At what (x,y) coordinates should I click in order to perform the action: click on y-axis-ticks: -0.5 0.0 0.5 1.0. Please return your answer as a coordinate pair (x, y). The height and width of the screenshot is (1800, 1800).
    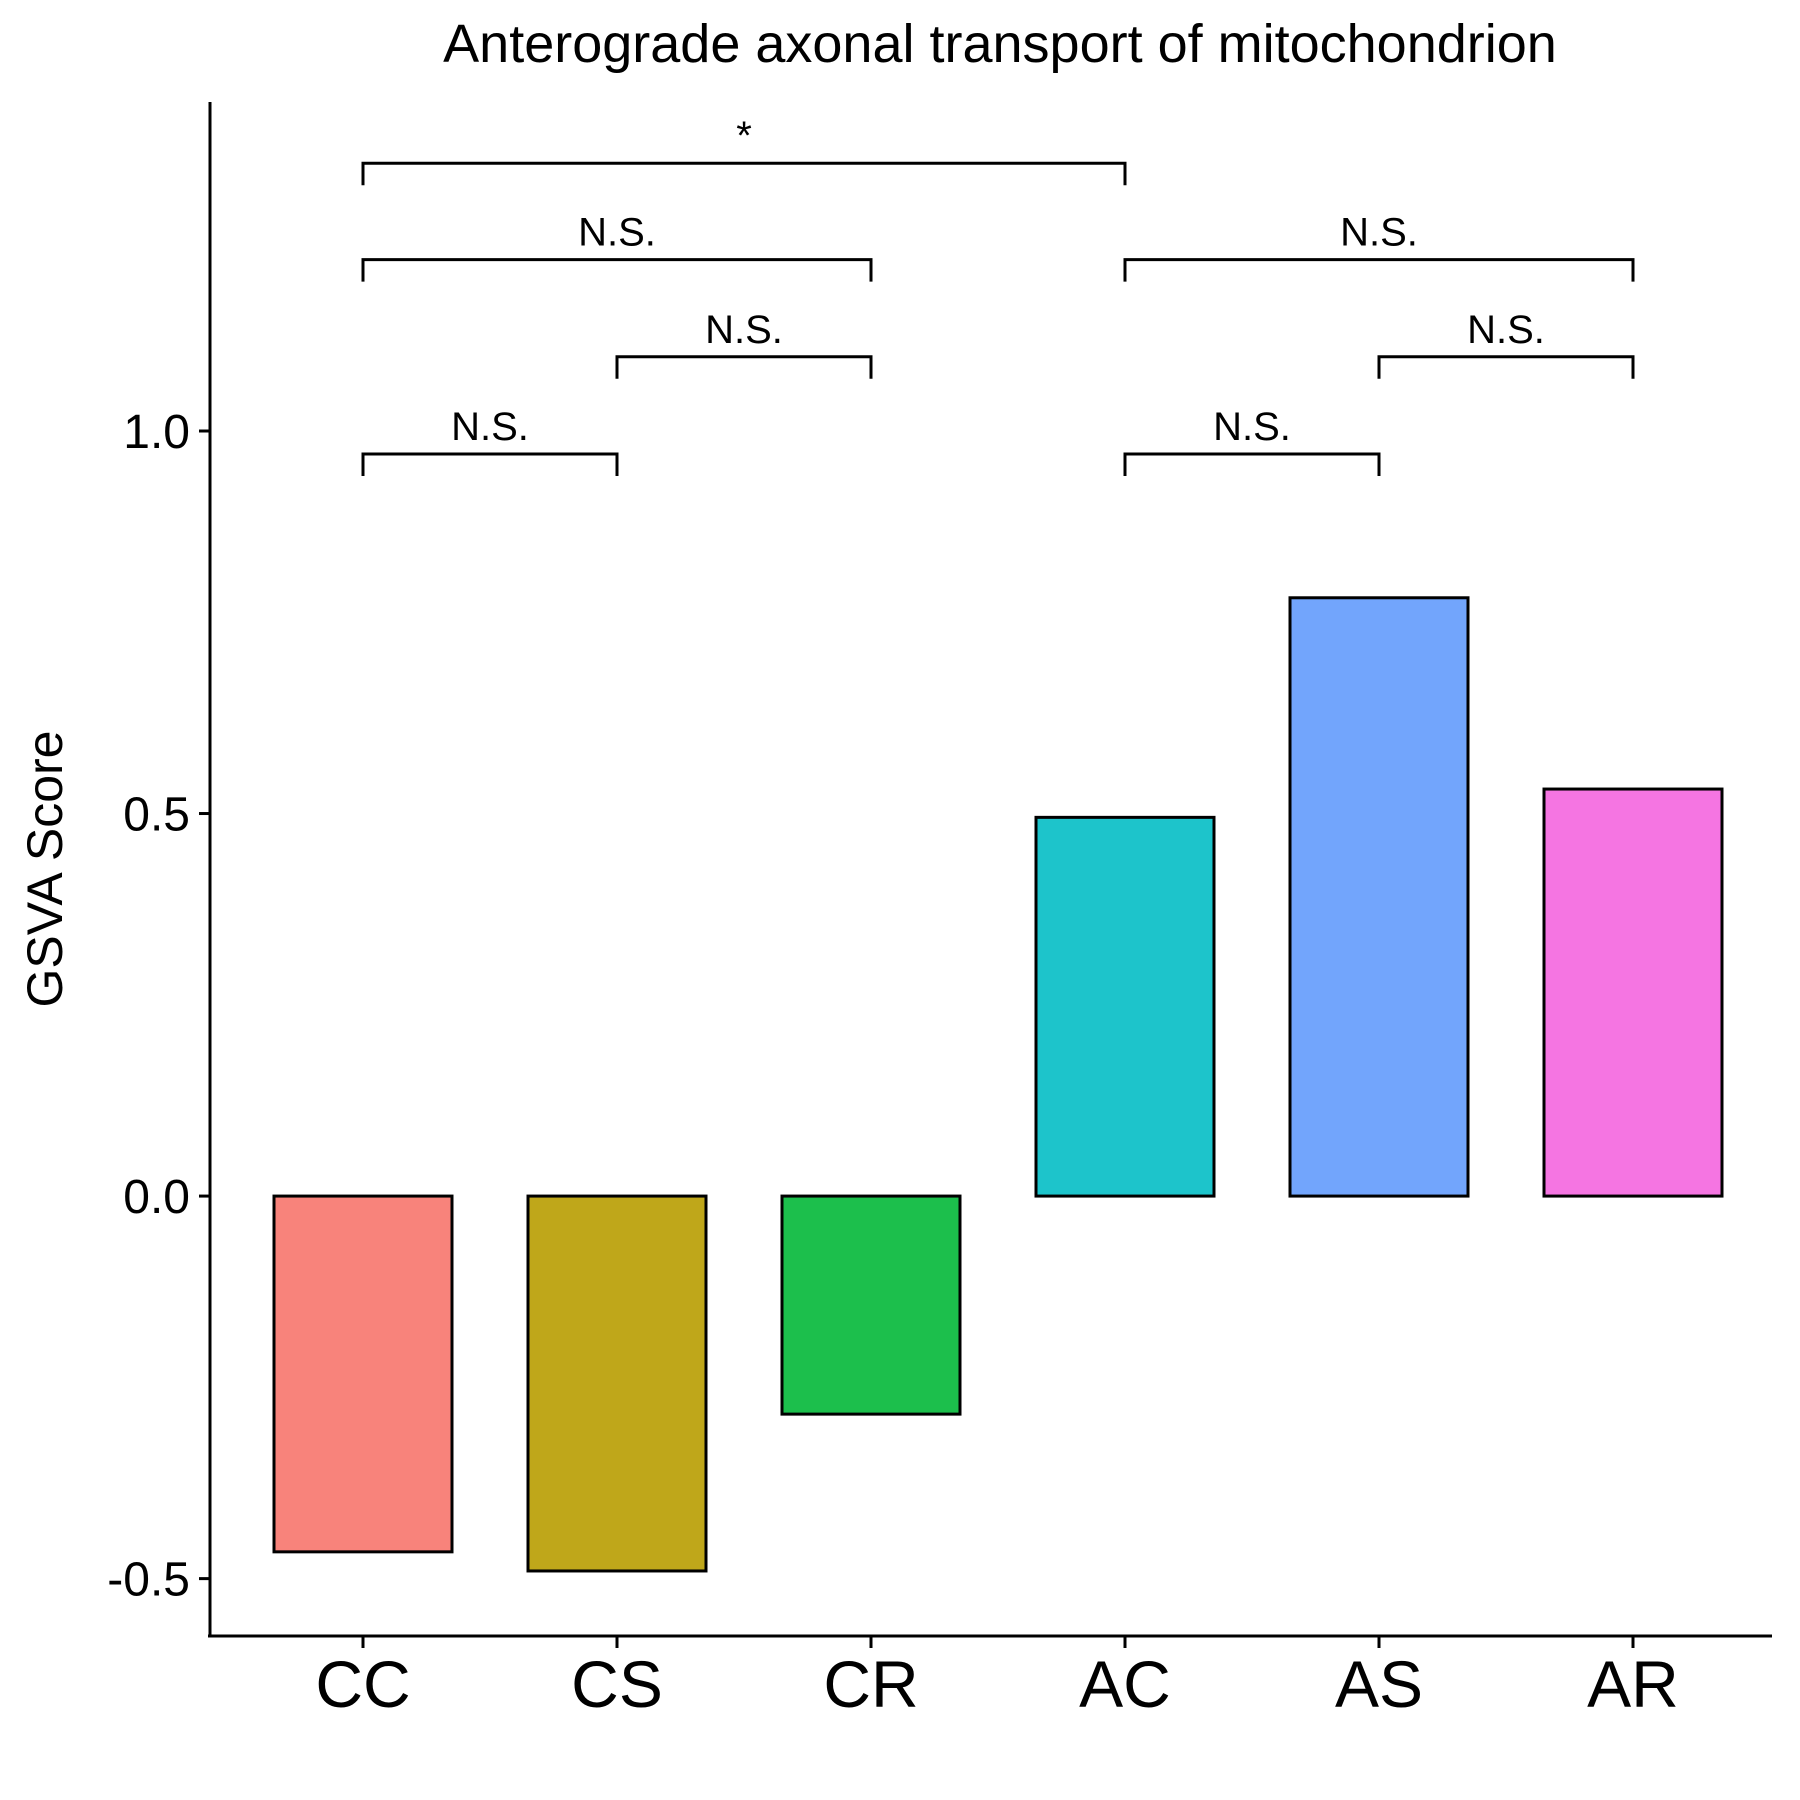
    Looking at the image, I should click on (158, 1006).